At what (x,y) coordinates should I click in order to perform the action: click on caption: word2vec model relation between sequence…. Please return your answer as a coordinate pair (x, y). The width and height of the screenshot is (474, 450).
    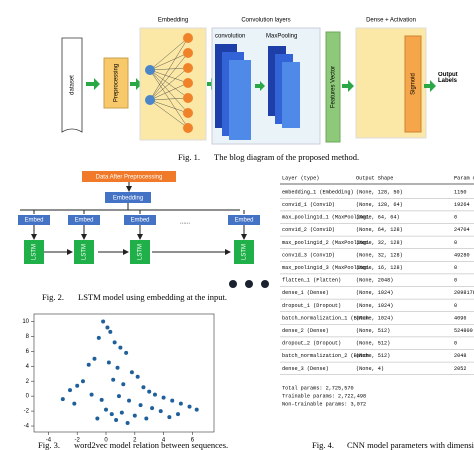
    Looking at the image, I should click on (151, 445).